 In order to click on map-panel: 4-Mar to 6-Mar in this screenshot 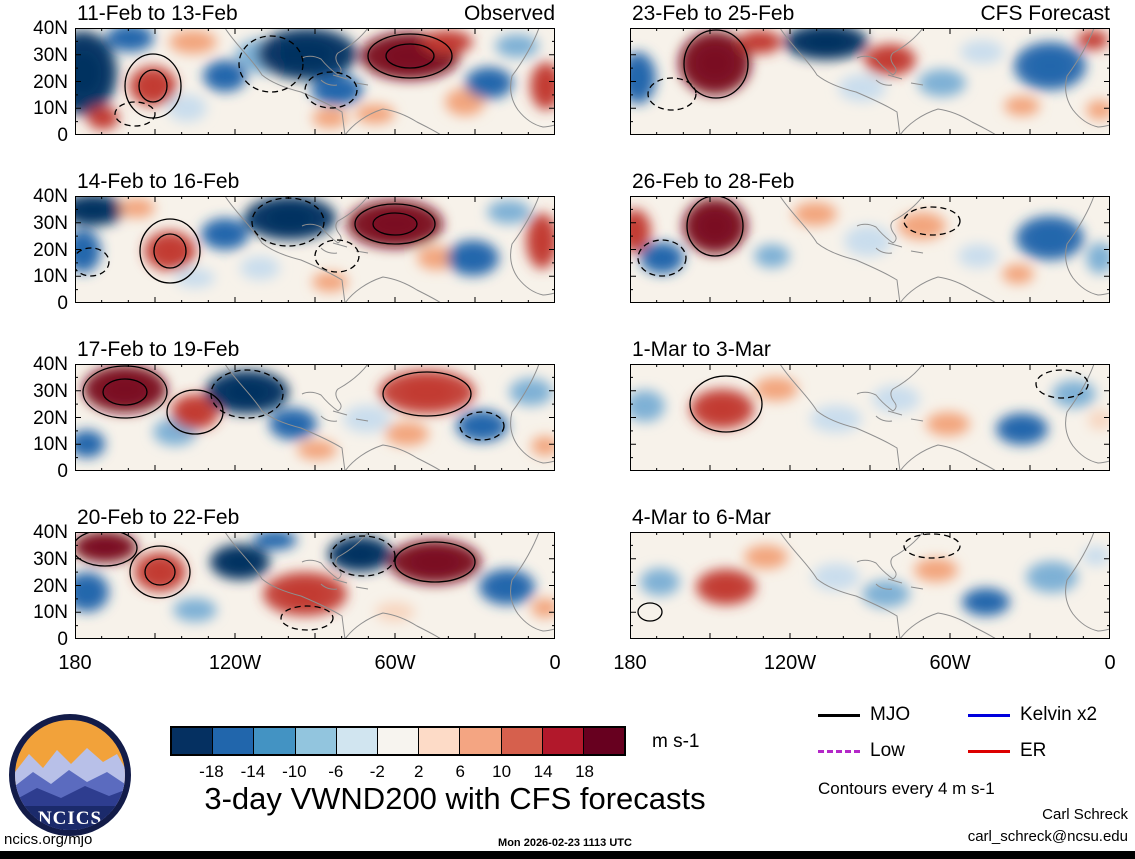, I will do `click(870, 572)`.